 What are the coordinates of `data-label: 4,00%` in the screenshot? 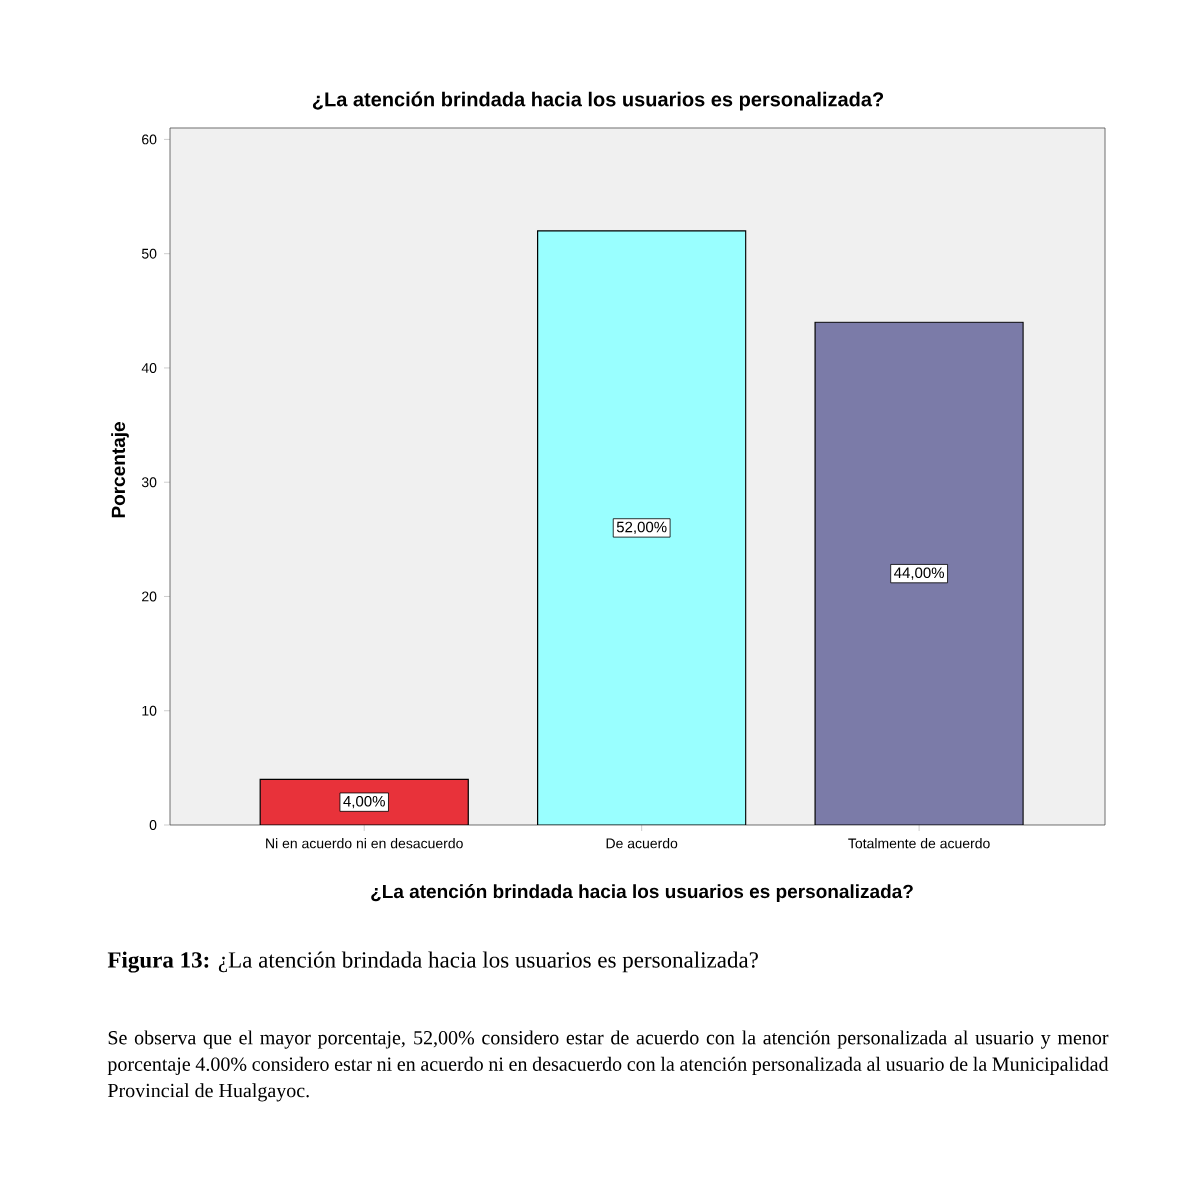 It's located at (364, 802).